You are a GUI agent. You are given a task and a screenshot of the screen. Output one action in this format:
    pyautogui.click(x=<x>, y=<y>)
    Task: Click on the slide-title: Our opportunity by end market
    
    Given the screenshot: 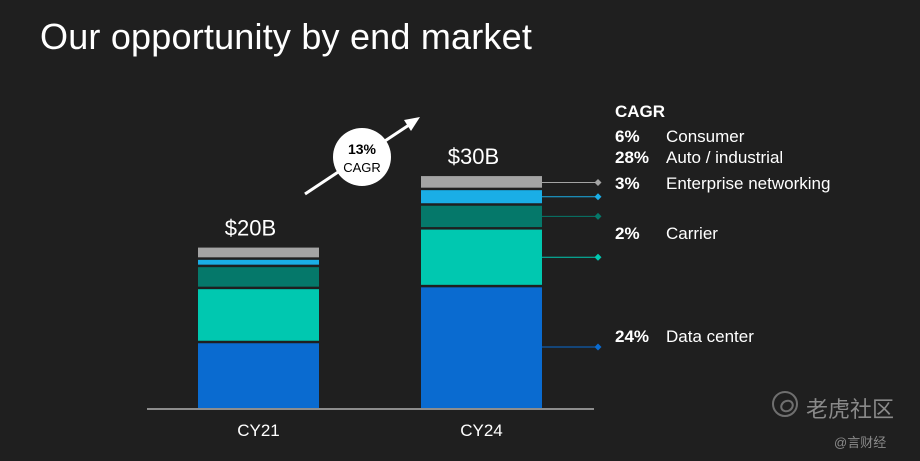 What is the action you would take?
    pyautogui.click(x=286, y=36)
    